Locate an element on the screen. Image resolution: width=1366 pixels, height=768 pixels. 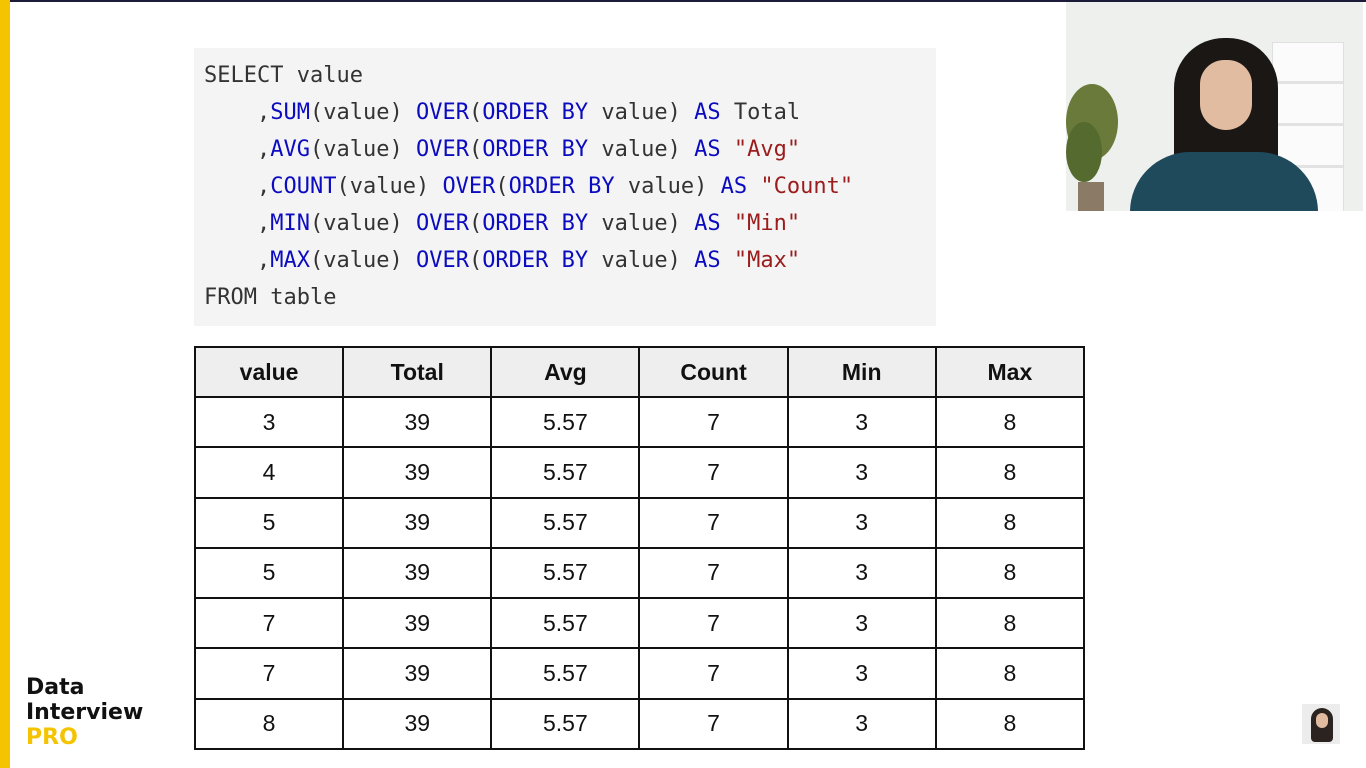
table-header-row: value Total Avg Count Min Max is located at coordinates (639, 372).